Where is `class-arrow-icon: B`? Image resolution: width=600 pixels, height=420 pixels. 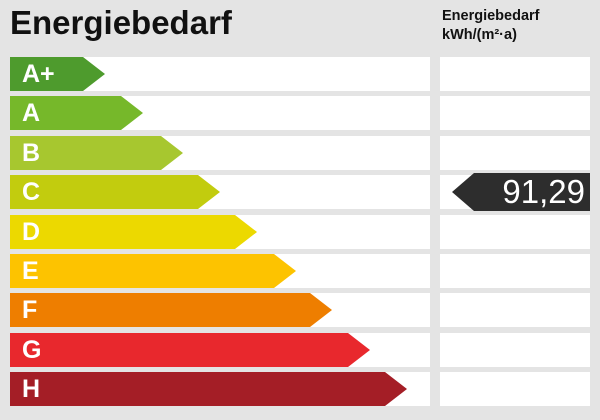 class-arrow-icon: B is located at coordinates (96, 153).